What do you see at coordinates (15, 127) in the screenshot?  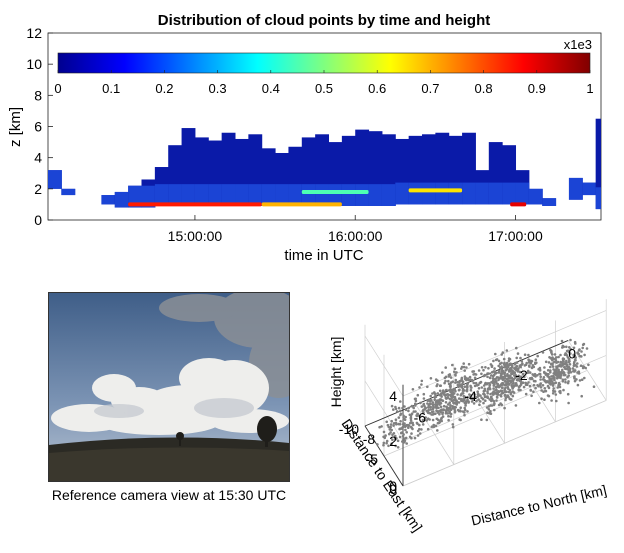 I see `y-axis-label: z [km]` at bounding box center [15, 127].